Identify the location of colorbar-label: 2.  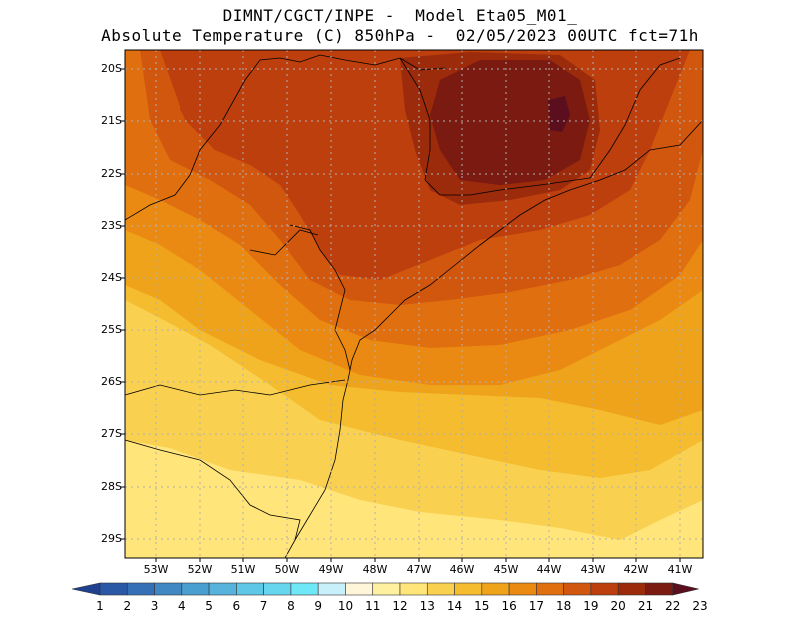
(127, 606).